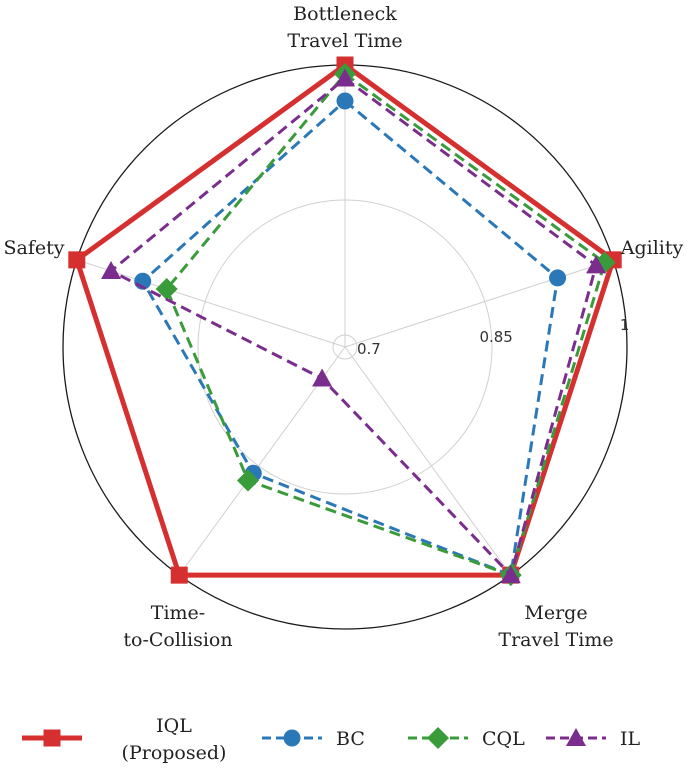 The width and height of the screenshot is (694, 769). Describe the element at coordinates (625, 325) in the screenshot. I see `tick-label-2: 1` at that location.